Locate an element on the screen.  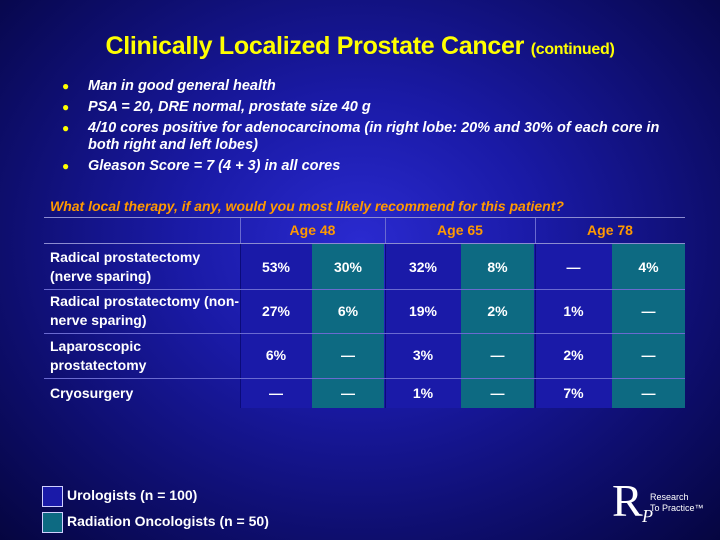
age-header-78: Age 78 is located at coordinates (610, 230).